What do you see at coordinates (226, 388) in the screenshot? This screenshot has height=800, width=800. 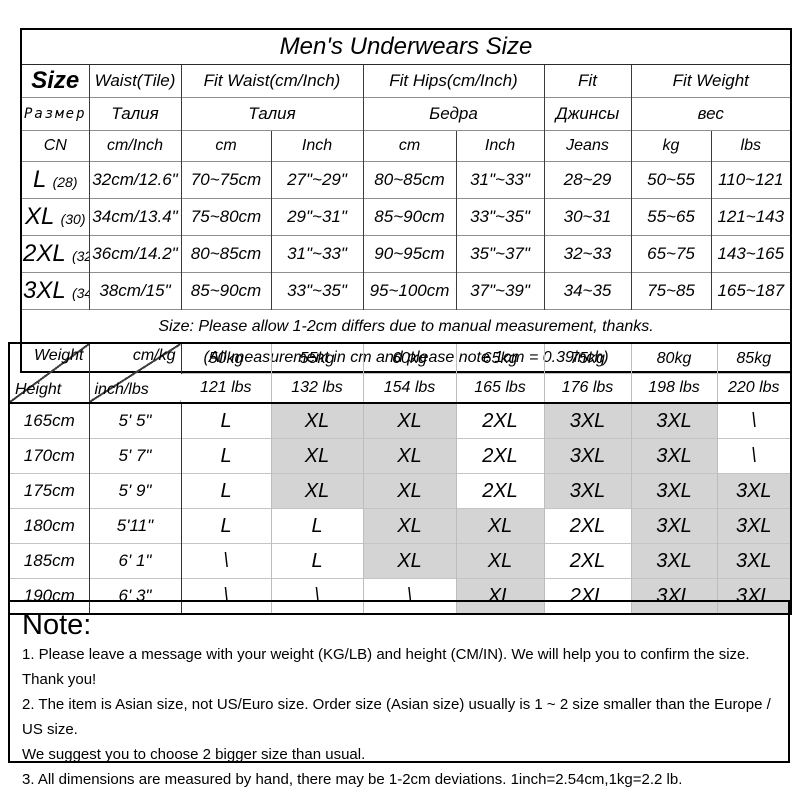 I see `weight-col-lbs: 121 lbs` at bounding box center [226, 388].